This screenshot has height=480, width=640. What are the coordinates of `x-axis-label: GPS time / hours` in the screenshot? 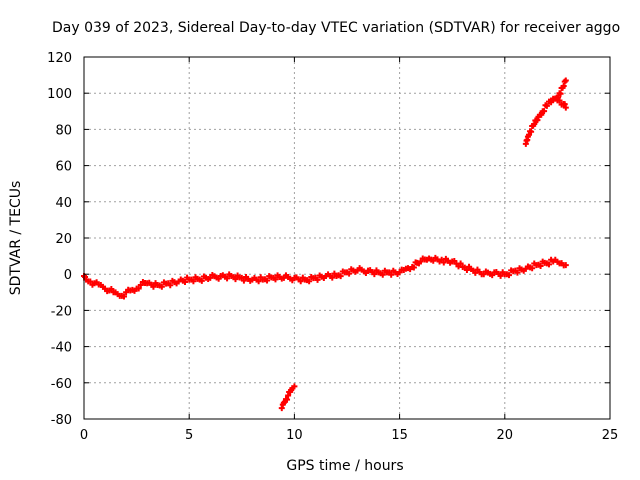 It's located at (344, 466).